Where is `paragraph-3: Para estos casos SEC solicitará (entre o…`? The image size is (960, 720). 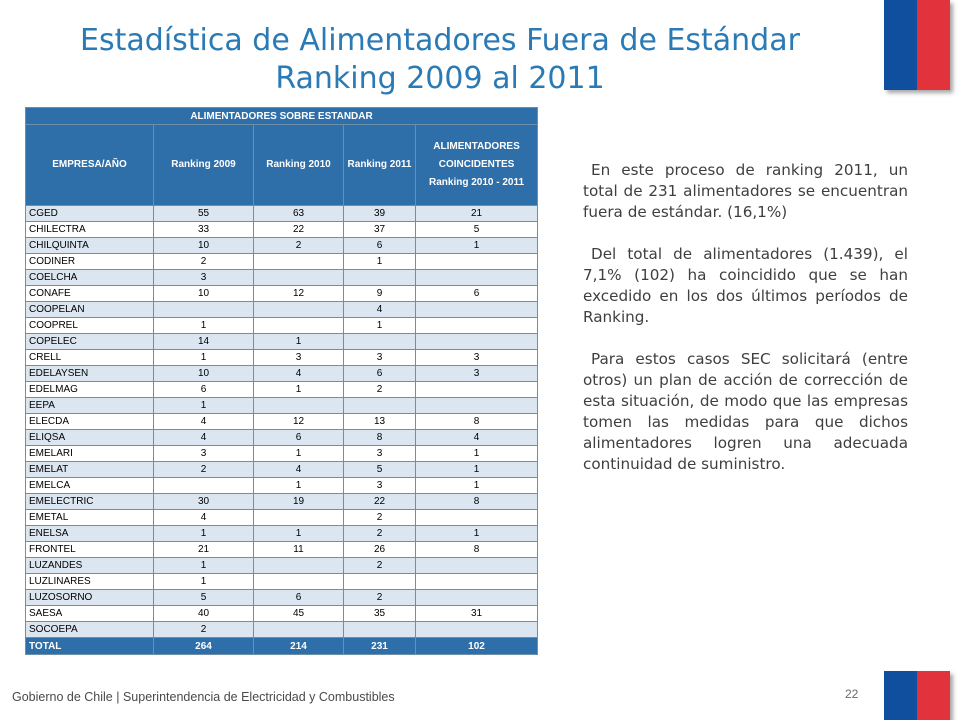 paragraph-3: Para estos casos SEC solicitará (entre o… is located at coordinates (745, 411).